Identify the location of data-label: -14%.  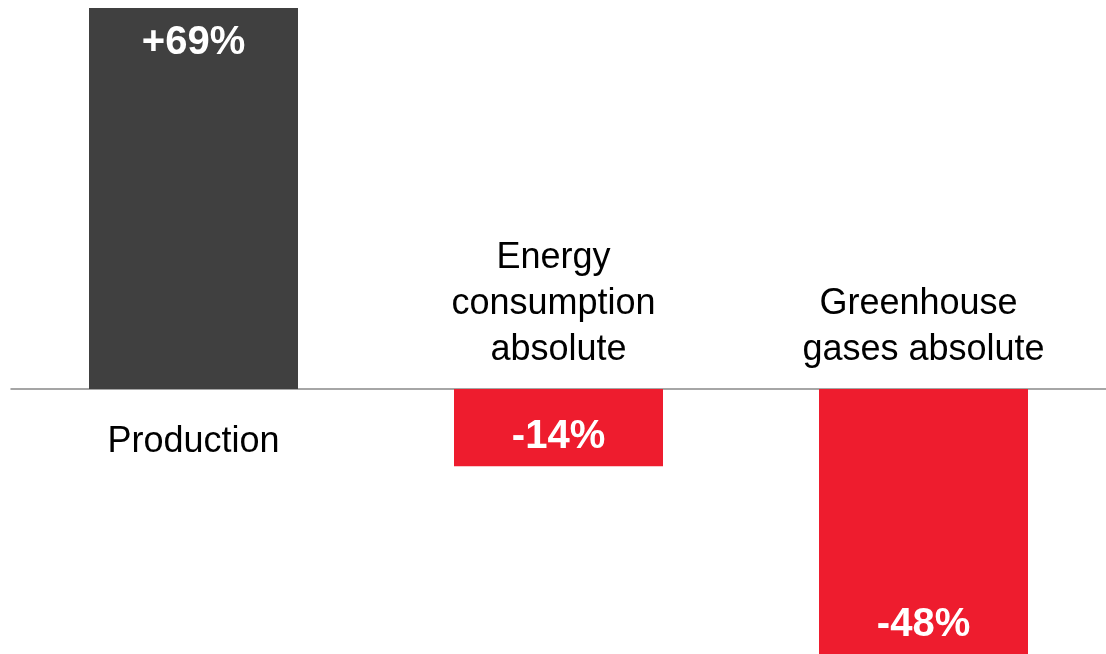
(558, 434).